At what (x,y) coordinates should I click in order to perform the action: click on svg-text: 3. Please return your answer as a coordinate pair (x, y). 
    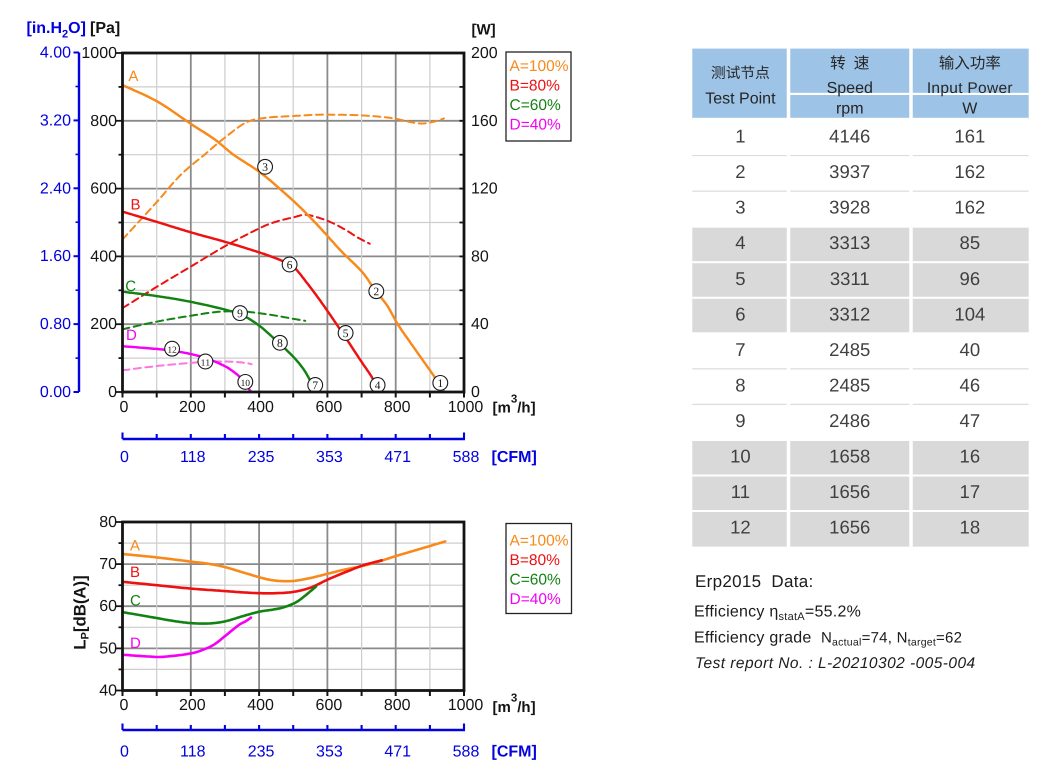
    Looking at the image, I should click on (740, 207).